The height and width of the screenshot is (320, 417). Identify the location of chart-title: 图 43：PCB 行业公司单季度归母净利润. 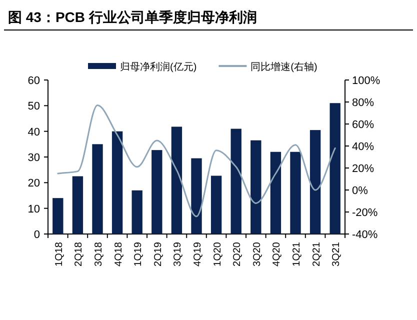
(132, 17).